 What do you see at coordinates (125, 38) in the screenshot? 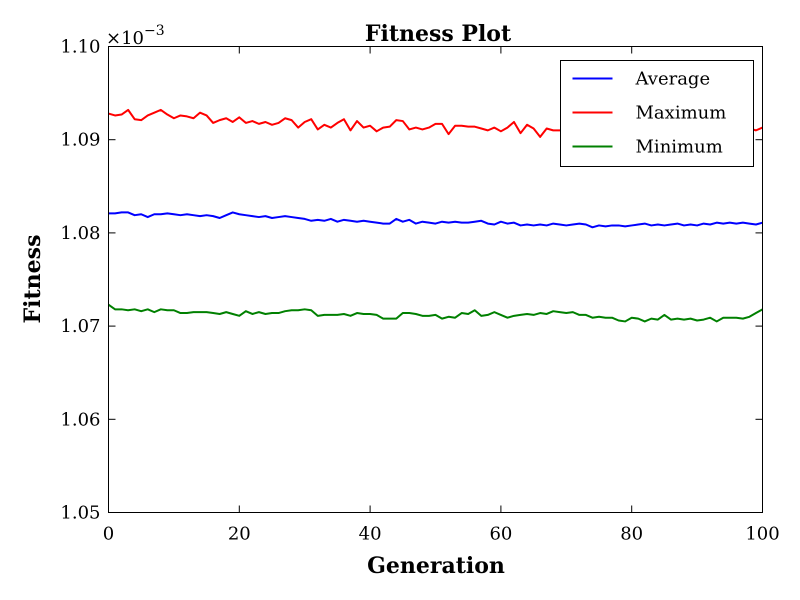
I see `y-offset-base: ×10` at bounding box center [125, 38].